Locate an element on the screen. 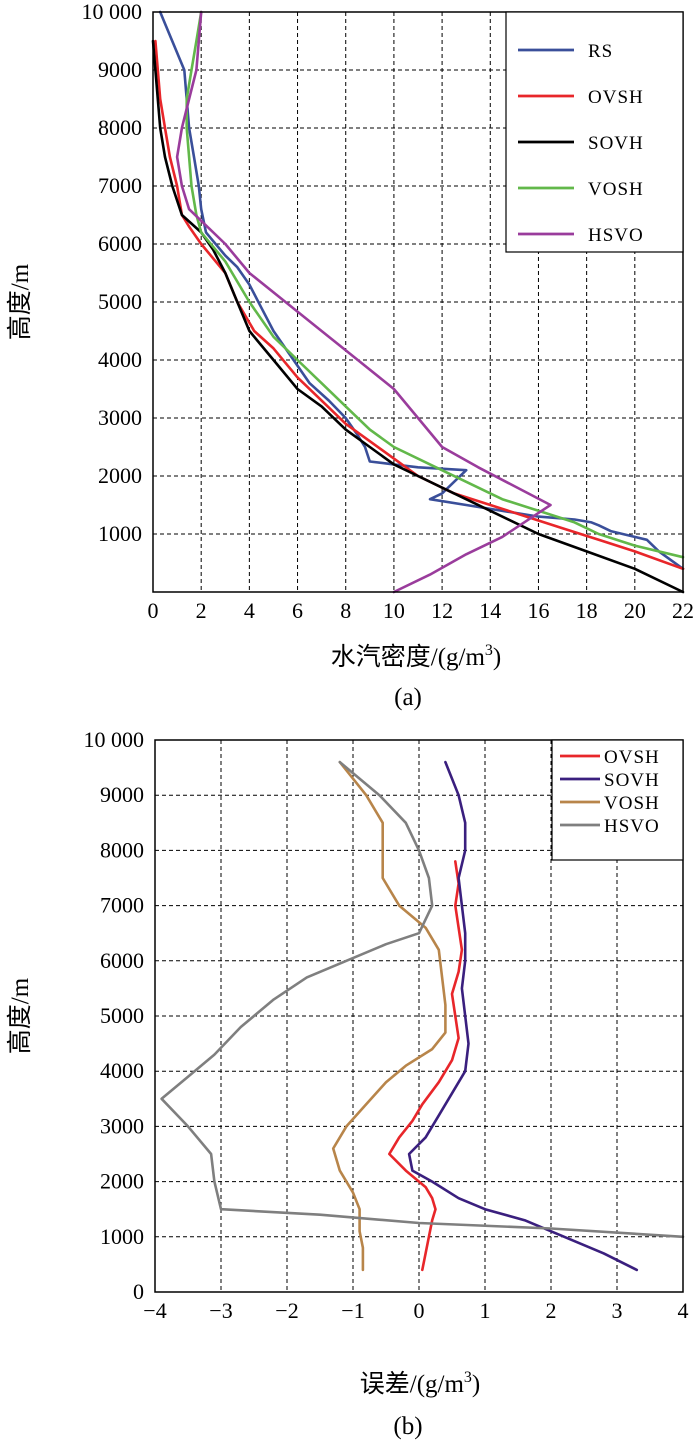 The image size is (700, 1448). series-line-vosh is located at coordinates (389, 1016).